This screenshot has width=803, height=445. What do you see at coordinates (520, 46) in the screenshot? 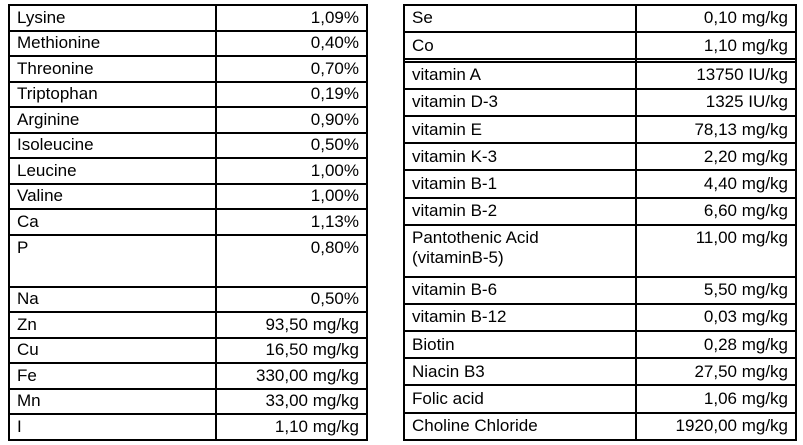
I see `nutrient-name-cell: Co` at bounding box center [520, 46].